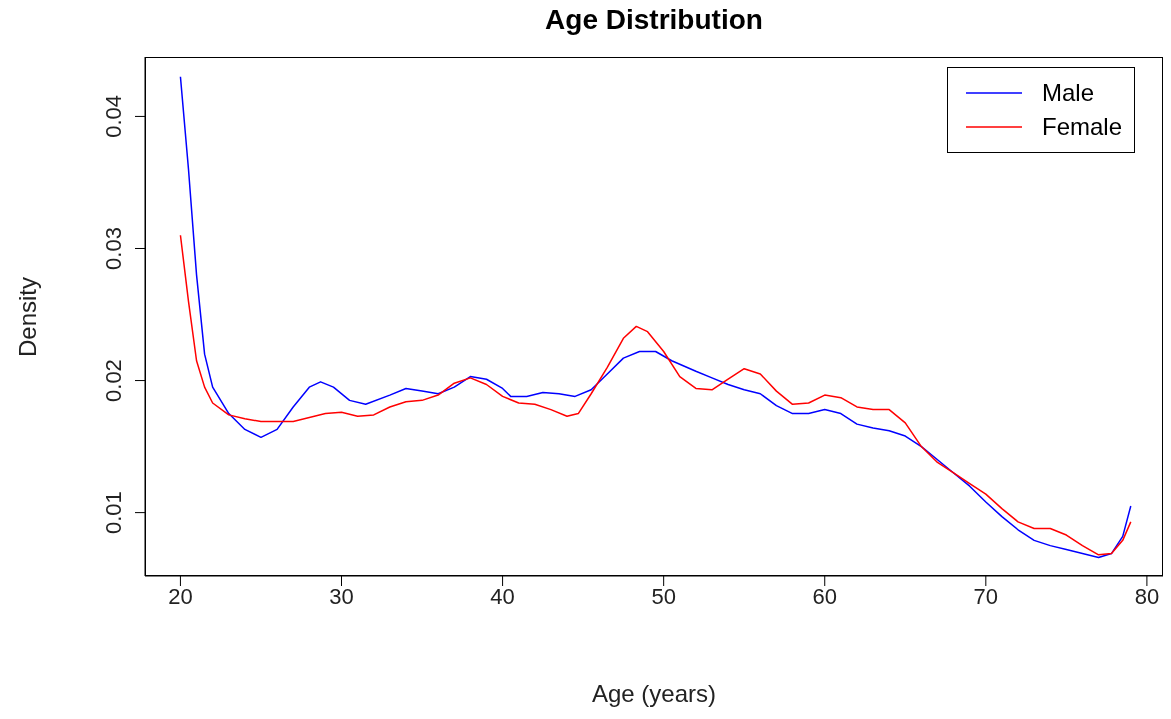 This screenshot has width=1171, height=719. Describe the element at coordinates (654, 20) in the screenshot. I see `chart-title: Age Distribution` at that location.